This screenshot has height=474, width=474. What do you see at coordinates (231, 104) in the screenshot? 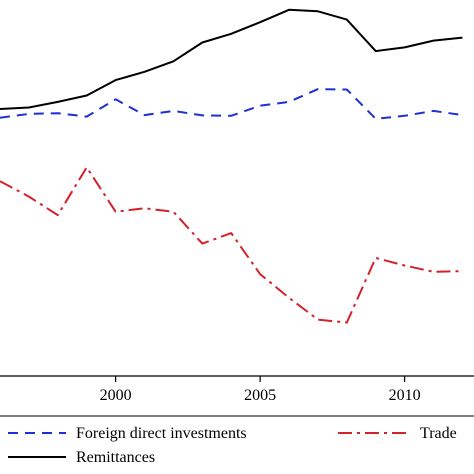
I see `series-line-foreign-direct-investments` at bounding box center [231, 104].